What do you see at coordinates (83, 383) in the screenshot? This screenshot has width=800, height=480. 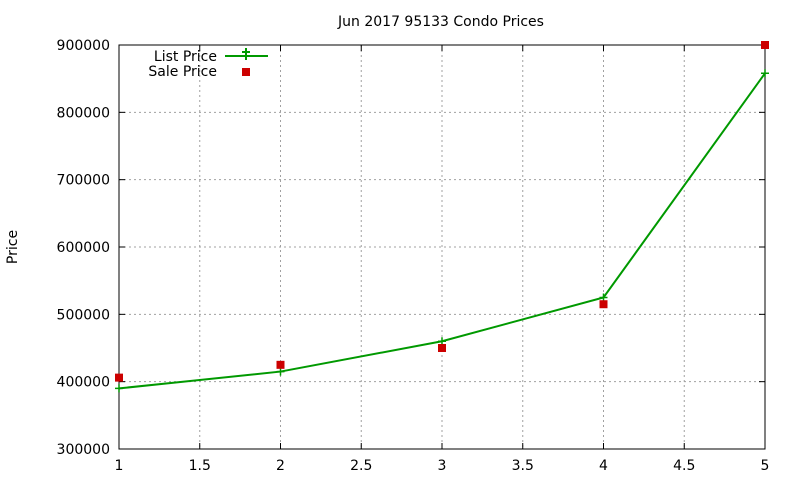 I see `y-tick-label: 400000` at bounding box center [83, 383].